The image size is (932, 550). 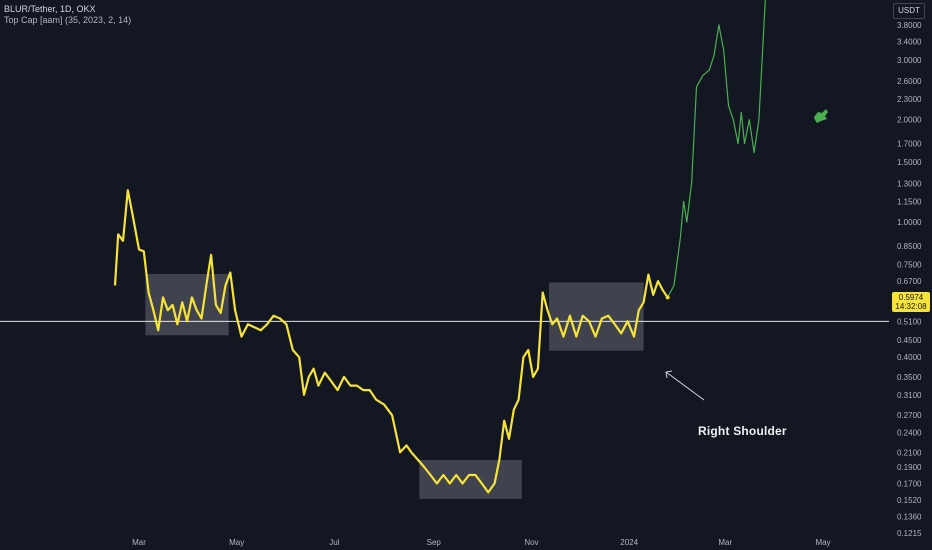 I want to click on annotation-arrow-line, so click(x=685, y=386).